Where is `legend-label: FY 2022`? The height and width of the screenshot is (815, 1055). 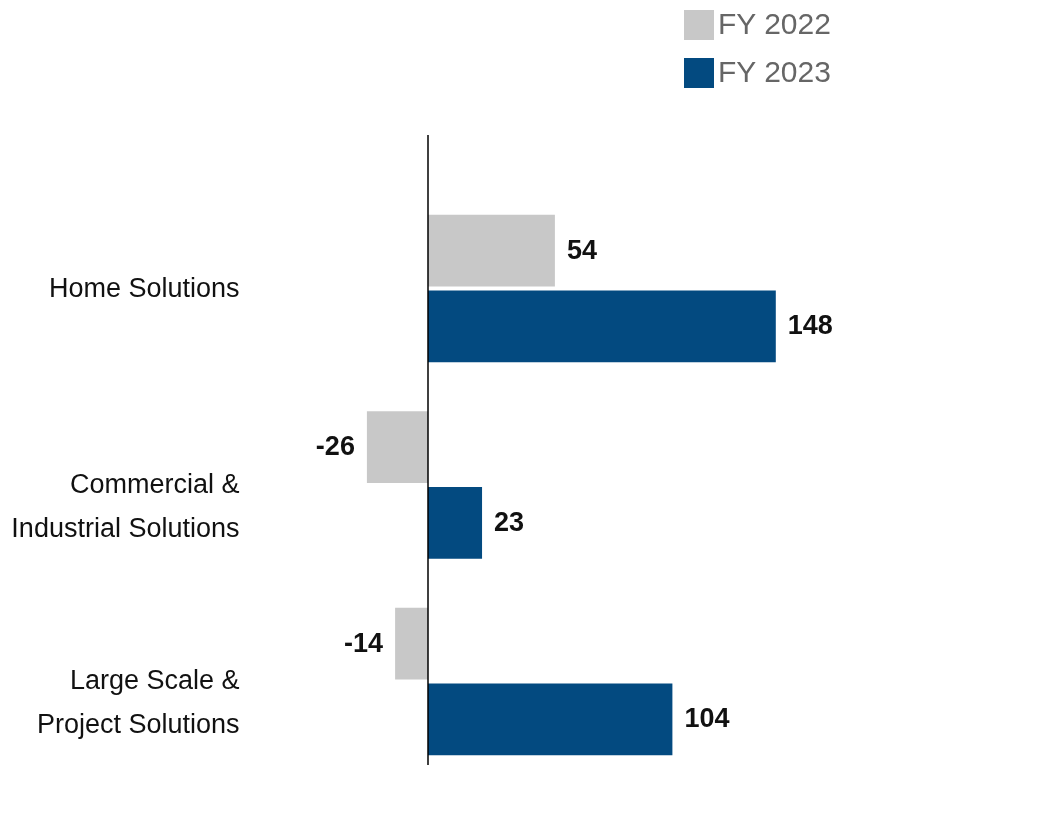 legend-label: FY 2022 is located at coordinates (774, 23).